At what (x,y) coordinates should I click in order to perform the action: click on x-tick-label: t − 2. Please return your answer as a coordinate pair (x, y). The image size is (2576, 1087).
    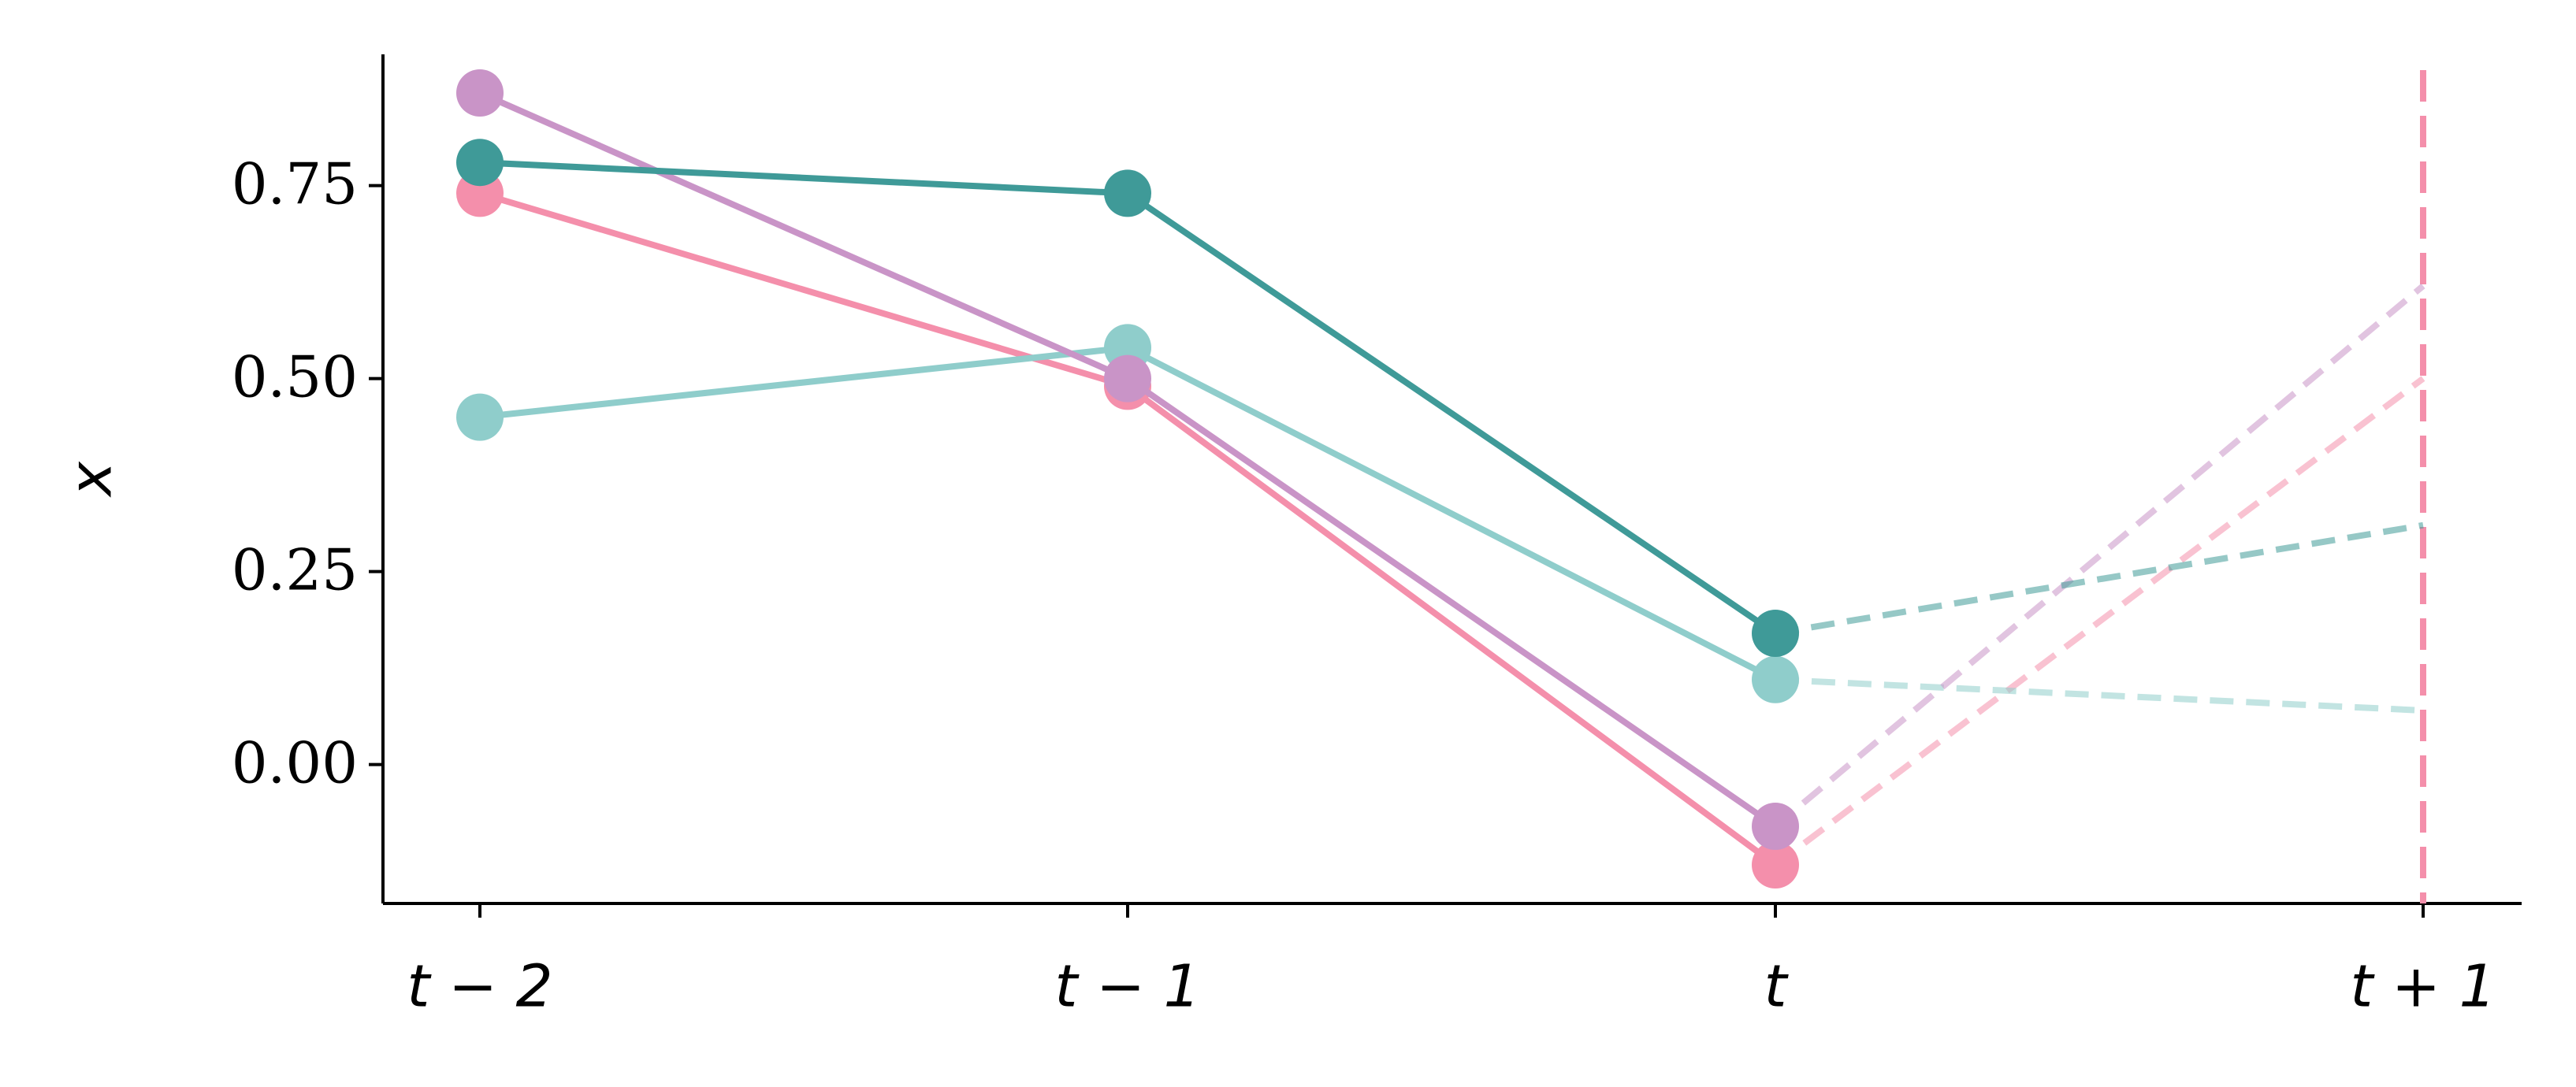
    Looking at the image, I should click on (479, 987).